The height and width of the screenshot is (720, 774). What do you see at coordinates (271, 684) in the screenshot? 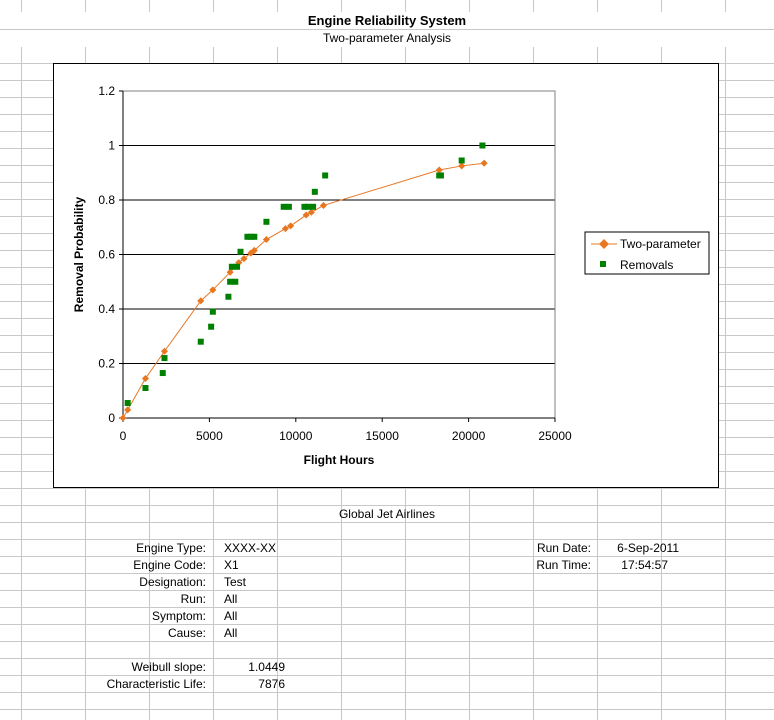
I see `characteristic-life-value: 7876` at bounding box center [271, 684].